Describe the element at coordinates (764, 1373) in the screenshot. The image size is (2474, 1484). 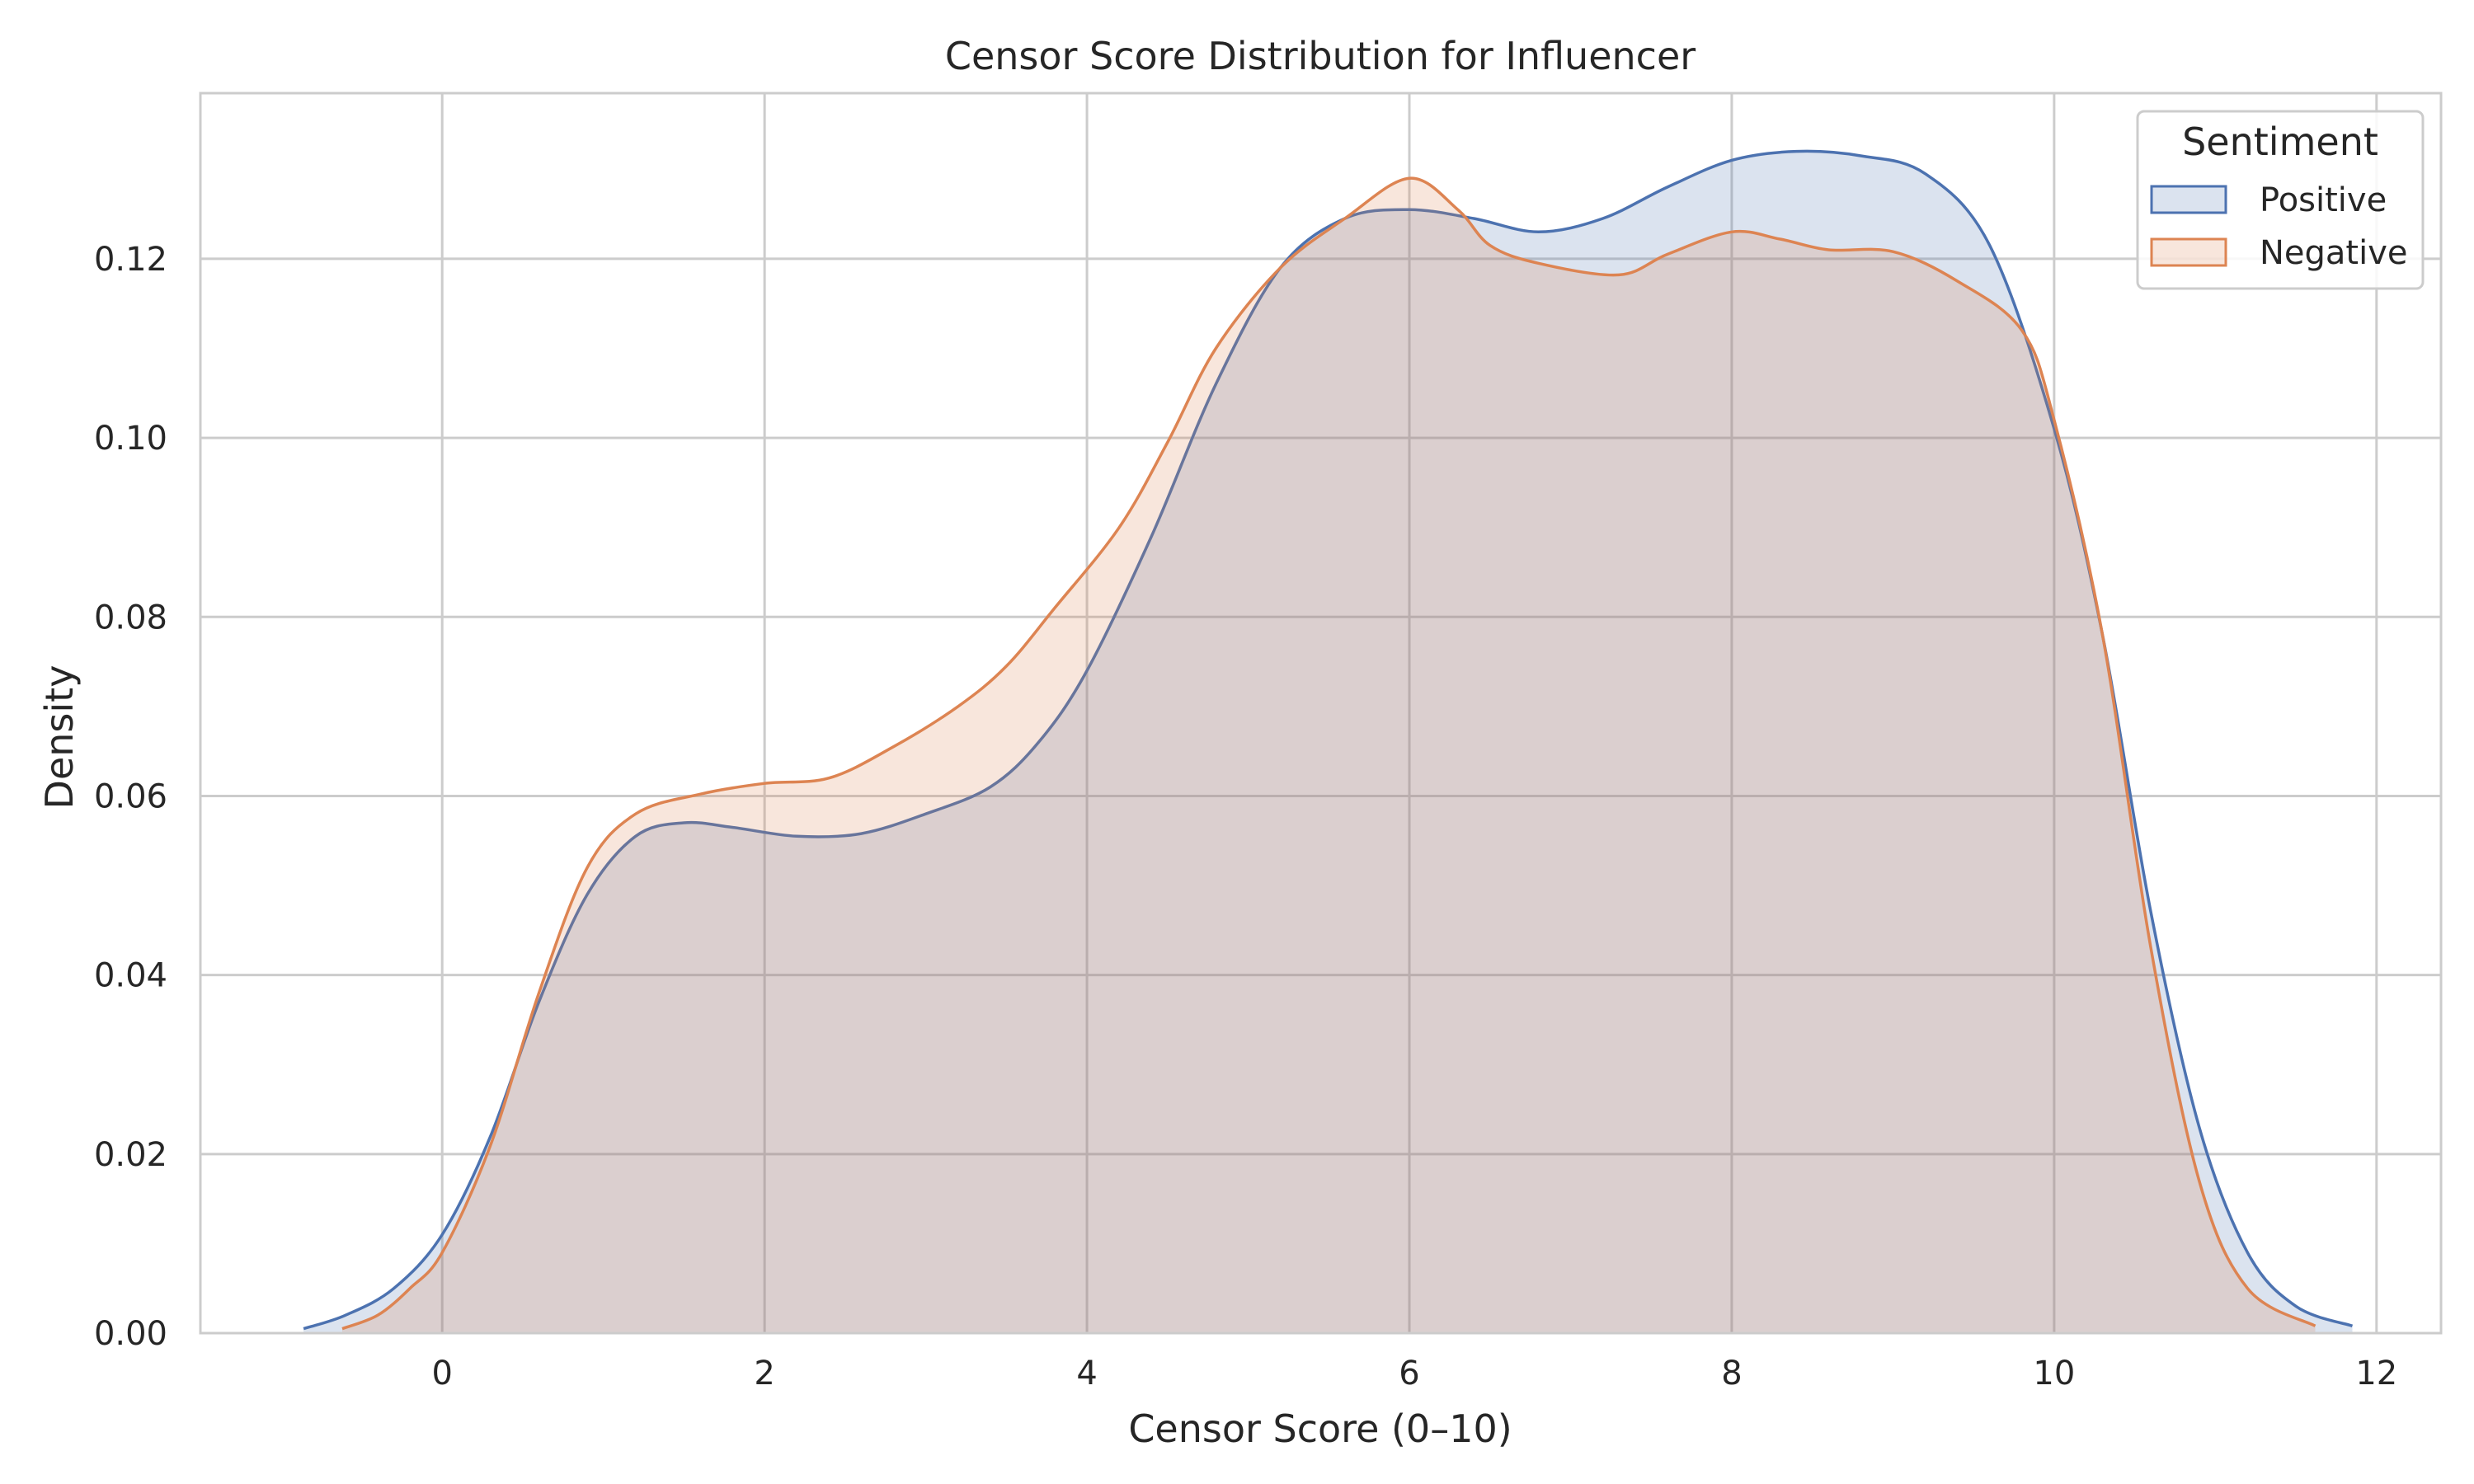
I see `x-tick-label: 2` at that location.